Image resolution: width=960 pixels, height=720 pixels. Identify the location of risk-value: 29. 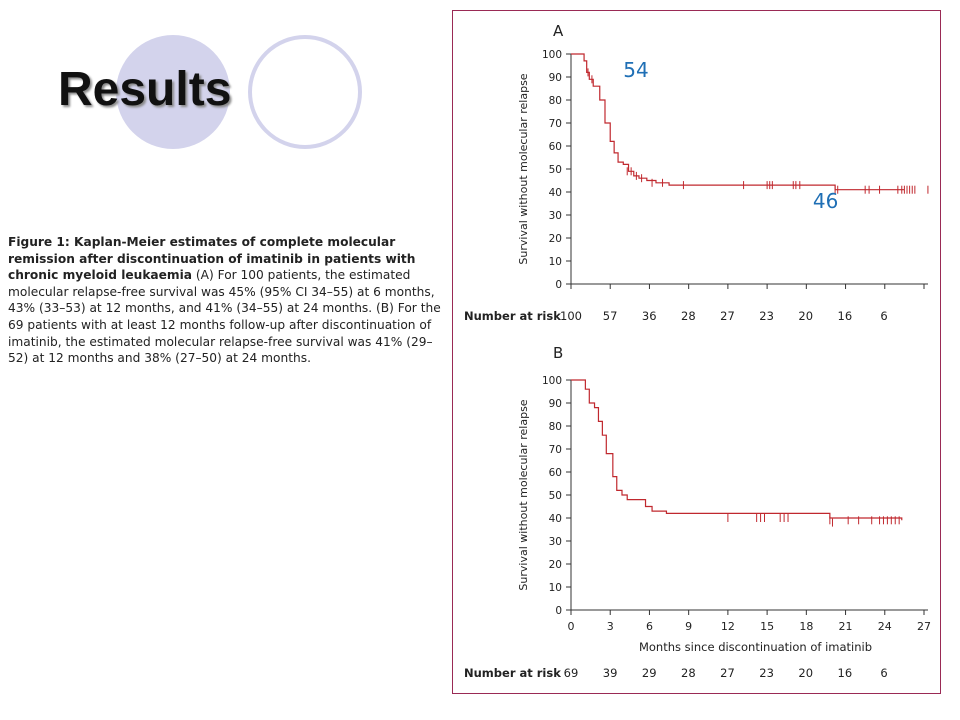
(649, 673).